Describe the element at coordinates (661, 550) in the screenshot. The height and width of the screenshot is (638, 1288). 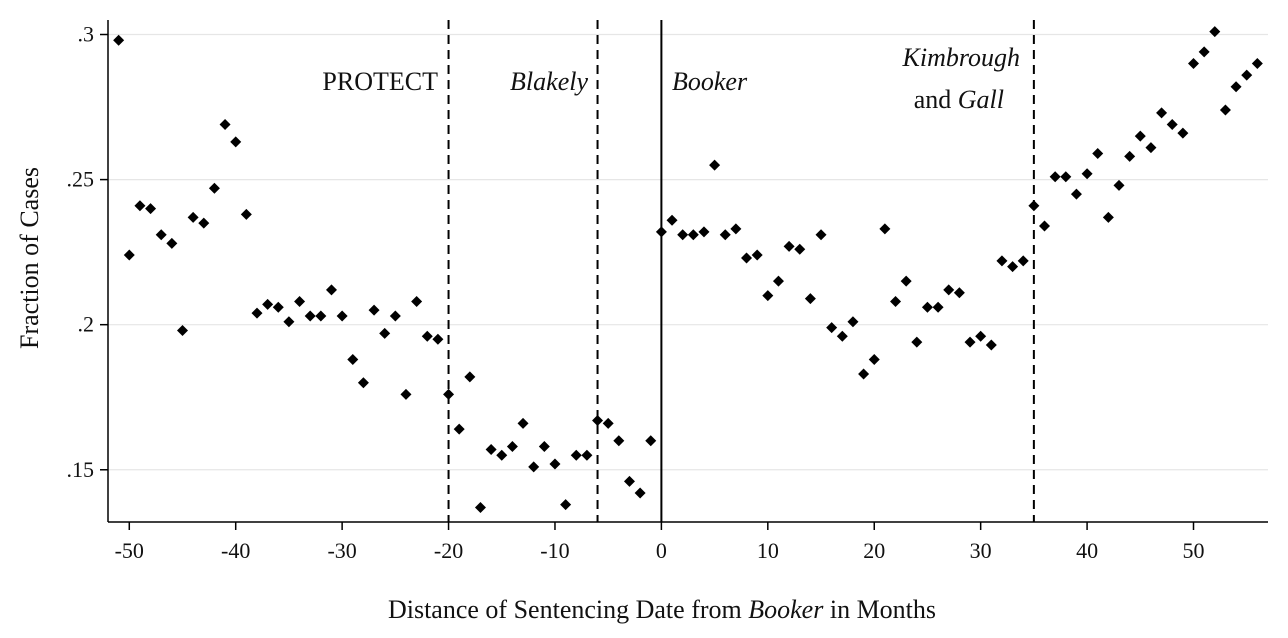
I see `x-tick-label: 0` at that location.